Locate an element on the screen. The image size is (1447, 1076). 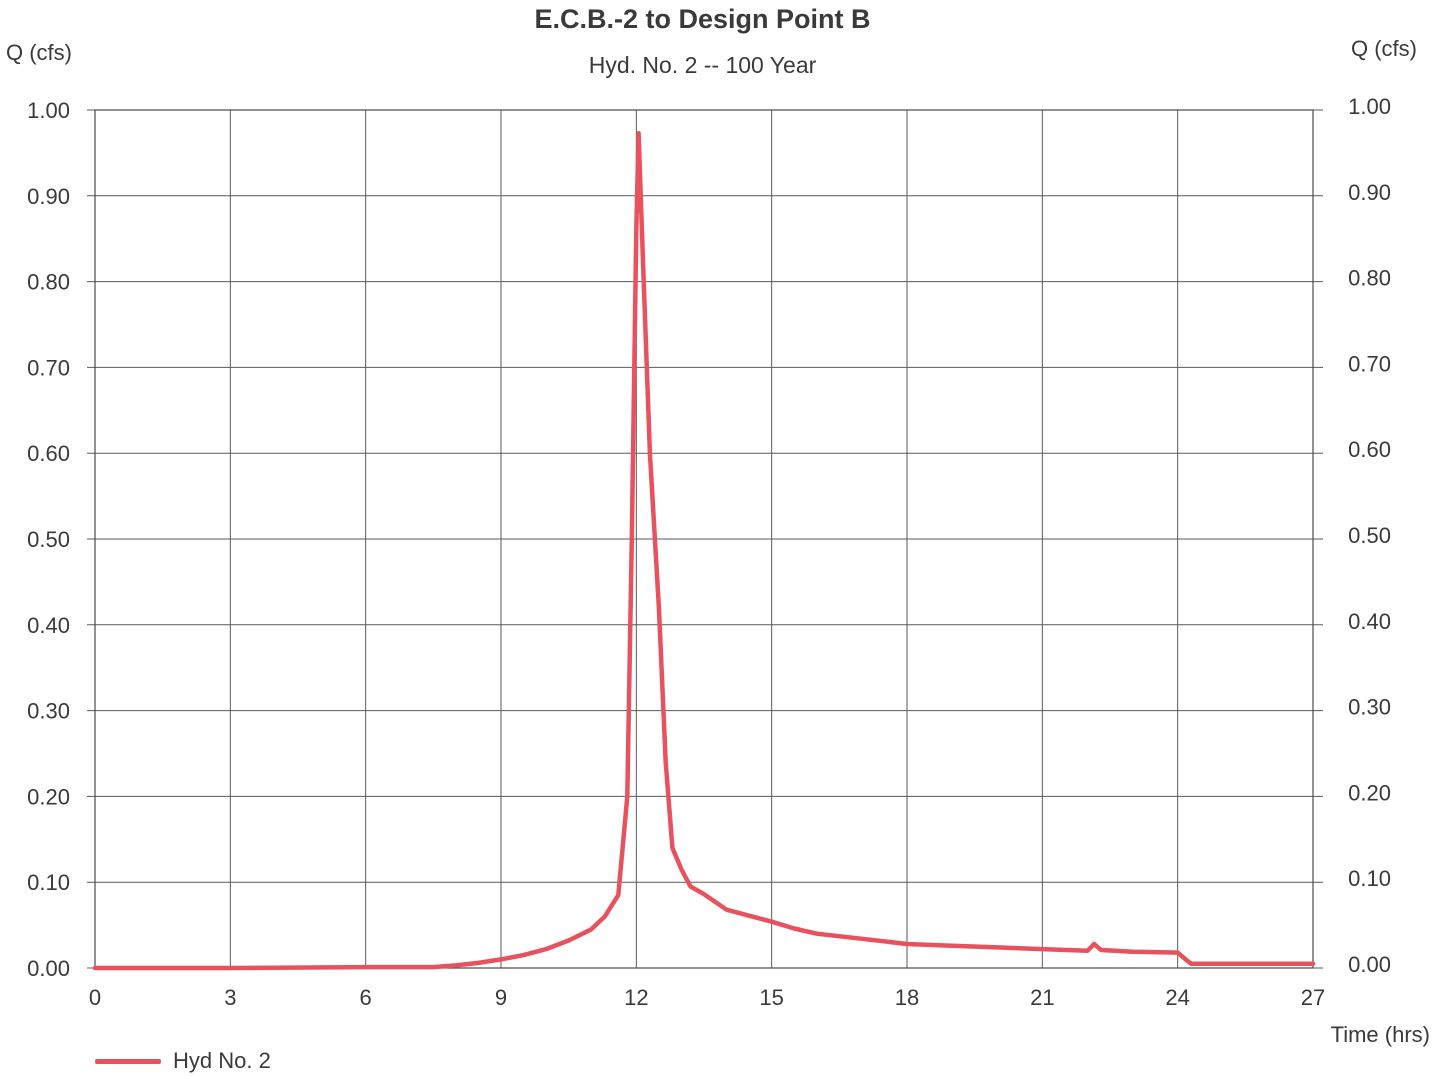
y-tick-label-right: 0.60 is located at coordinates (1369, 449).